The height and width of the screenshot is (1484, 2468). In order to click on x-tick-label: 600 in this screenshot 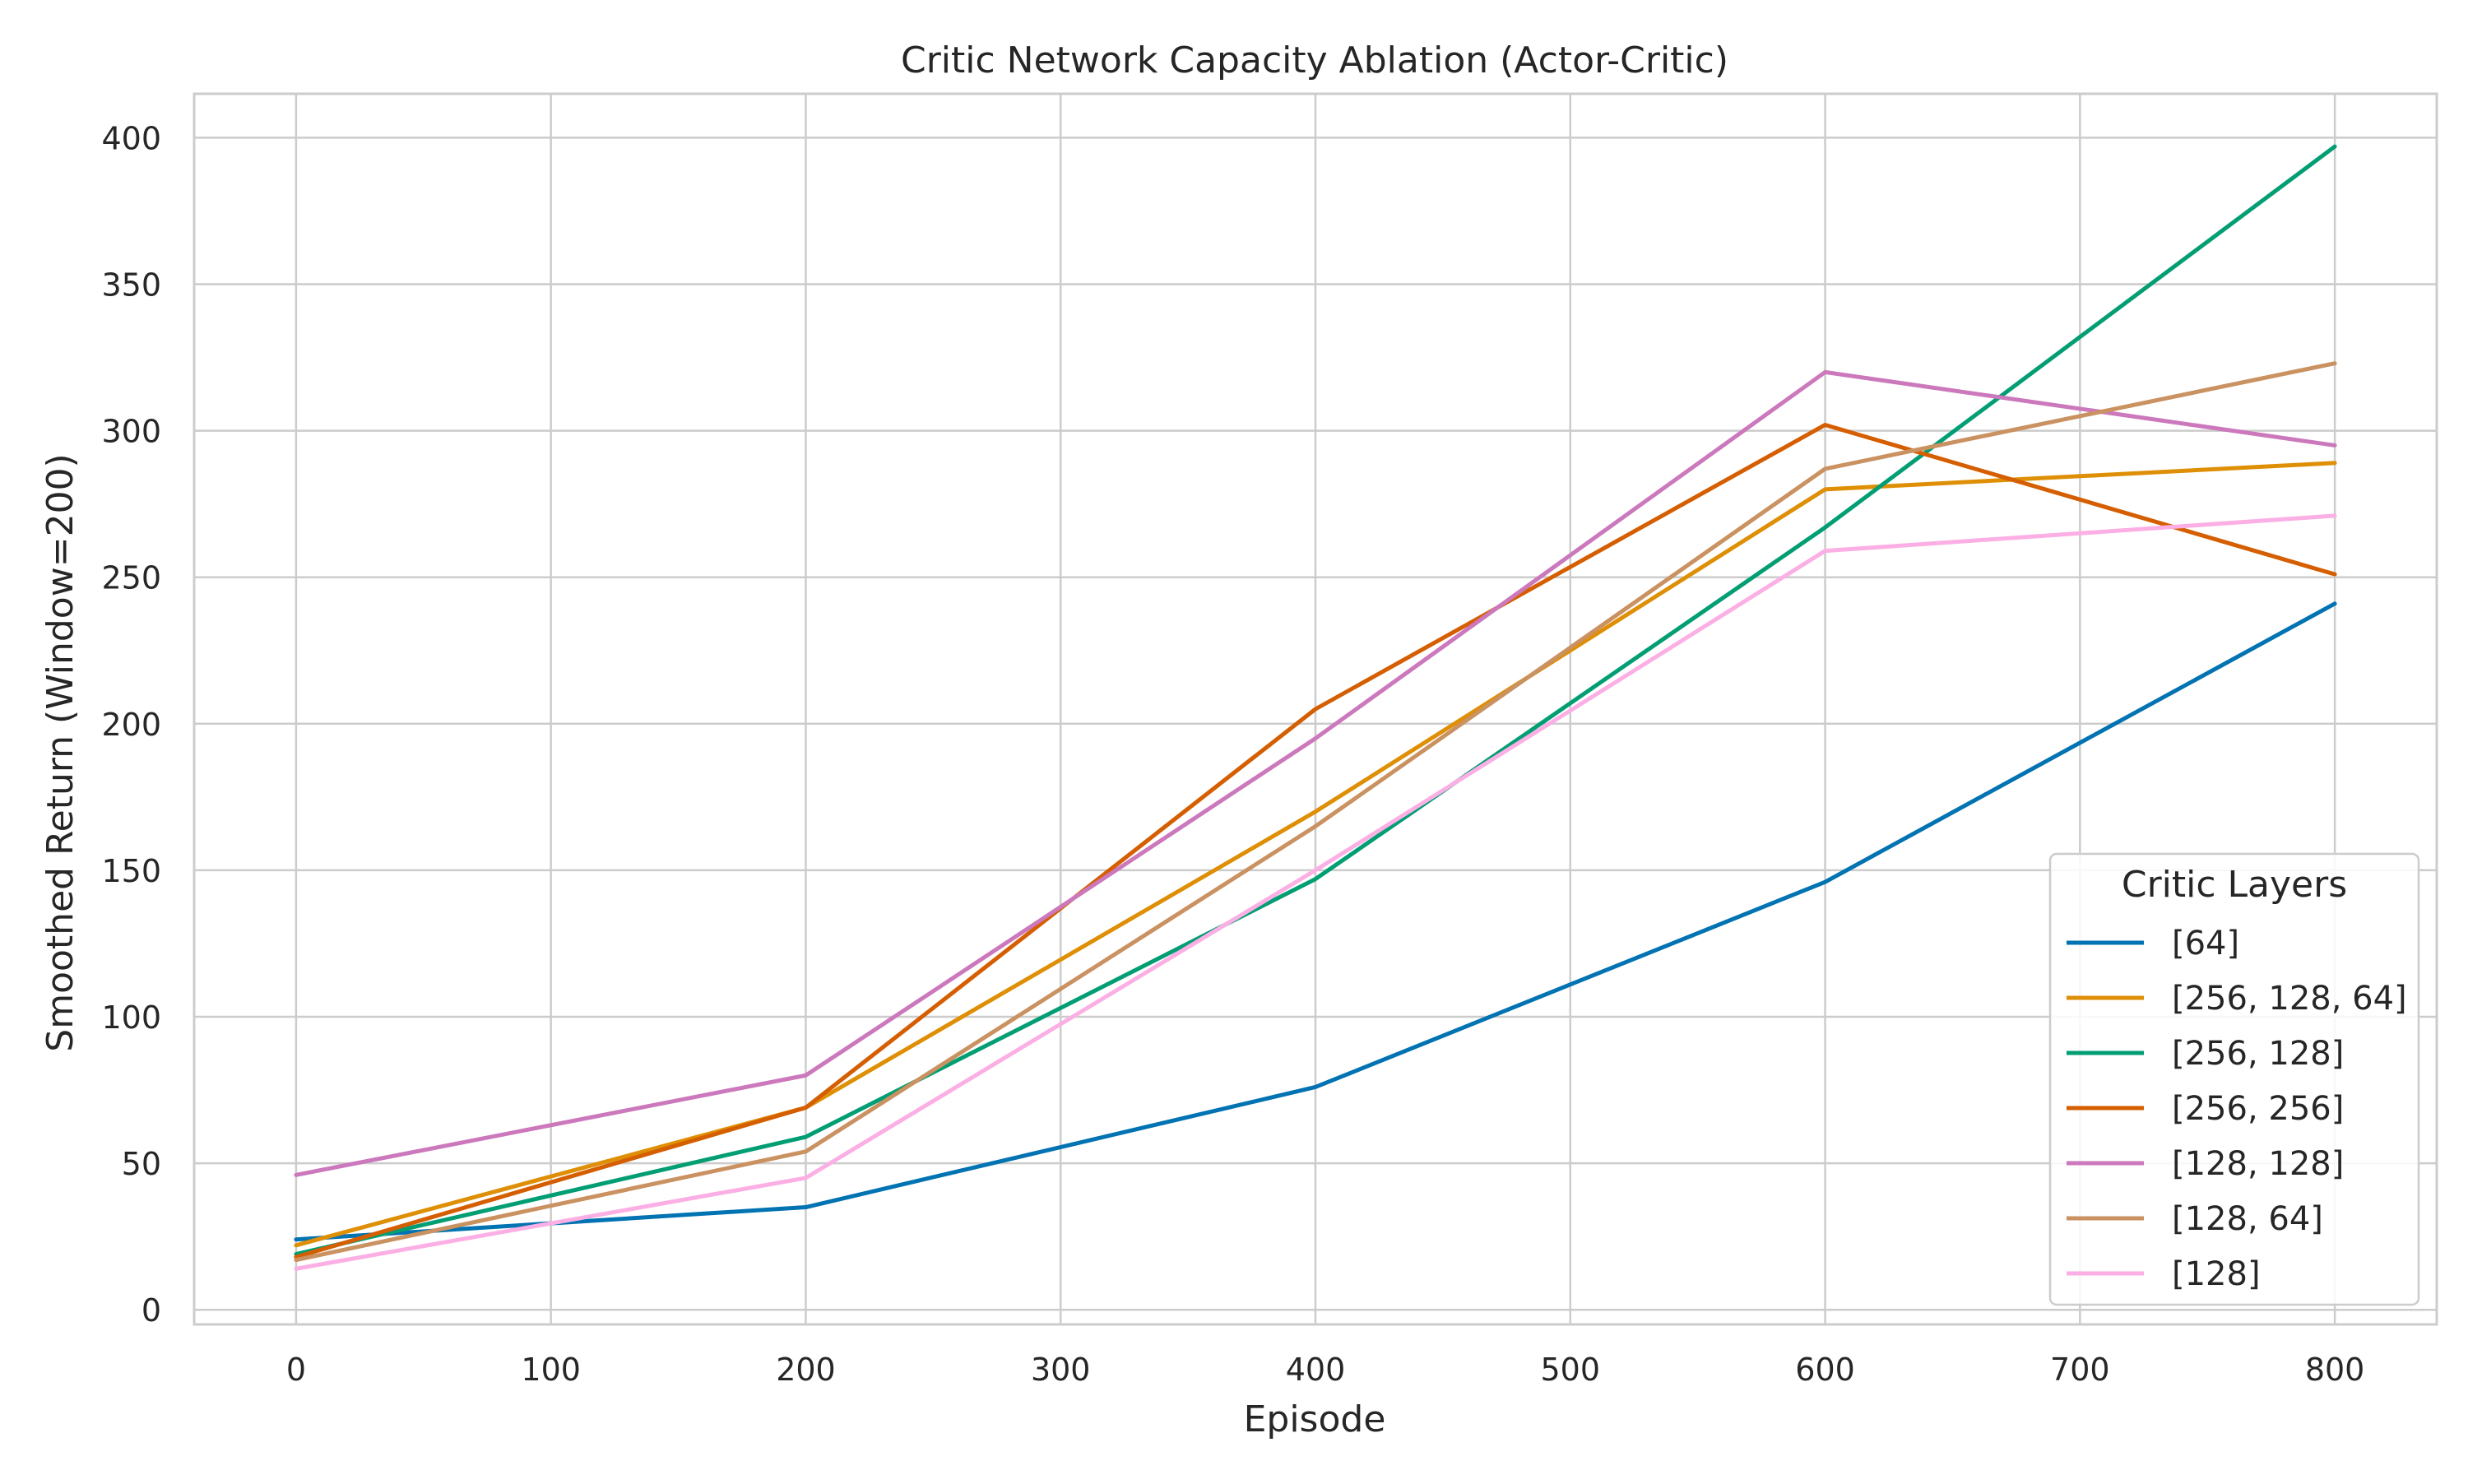, I will do `click(1825, 1370)`.